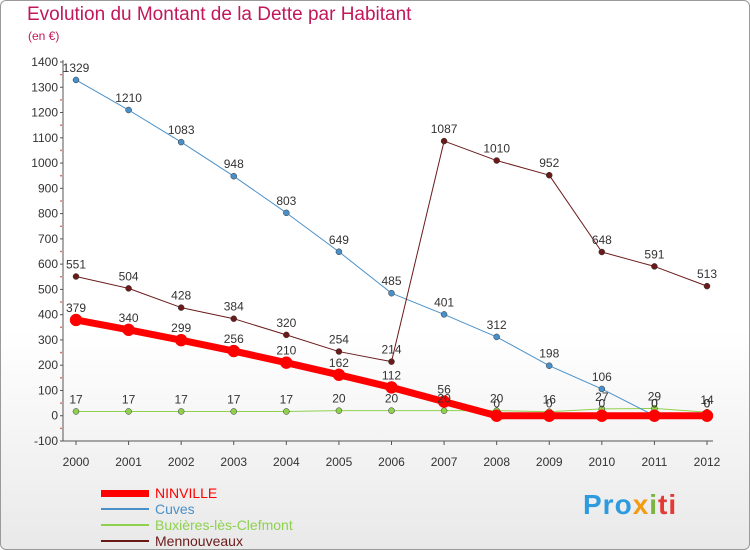  I want to click on data-label-1: 1083, so click(181, 130).